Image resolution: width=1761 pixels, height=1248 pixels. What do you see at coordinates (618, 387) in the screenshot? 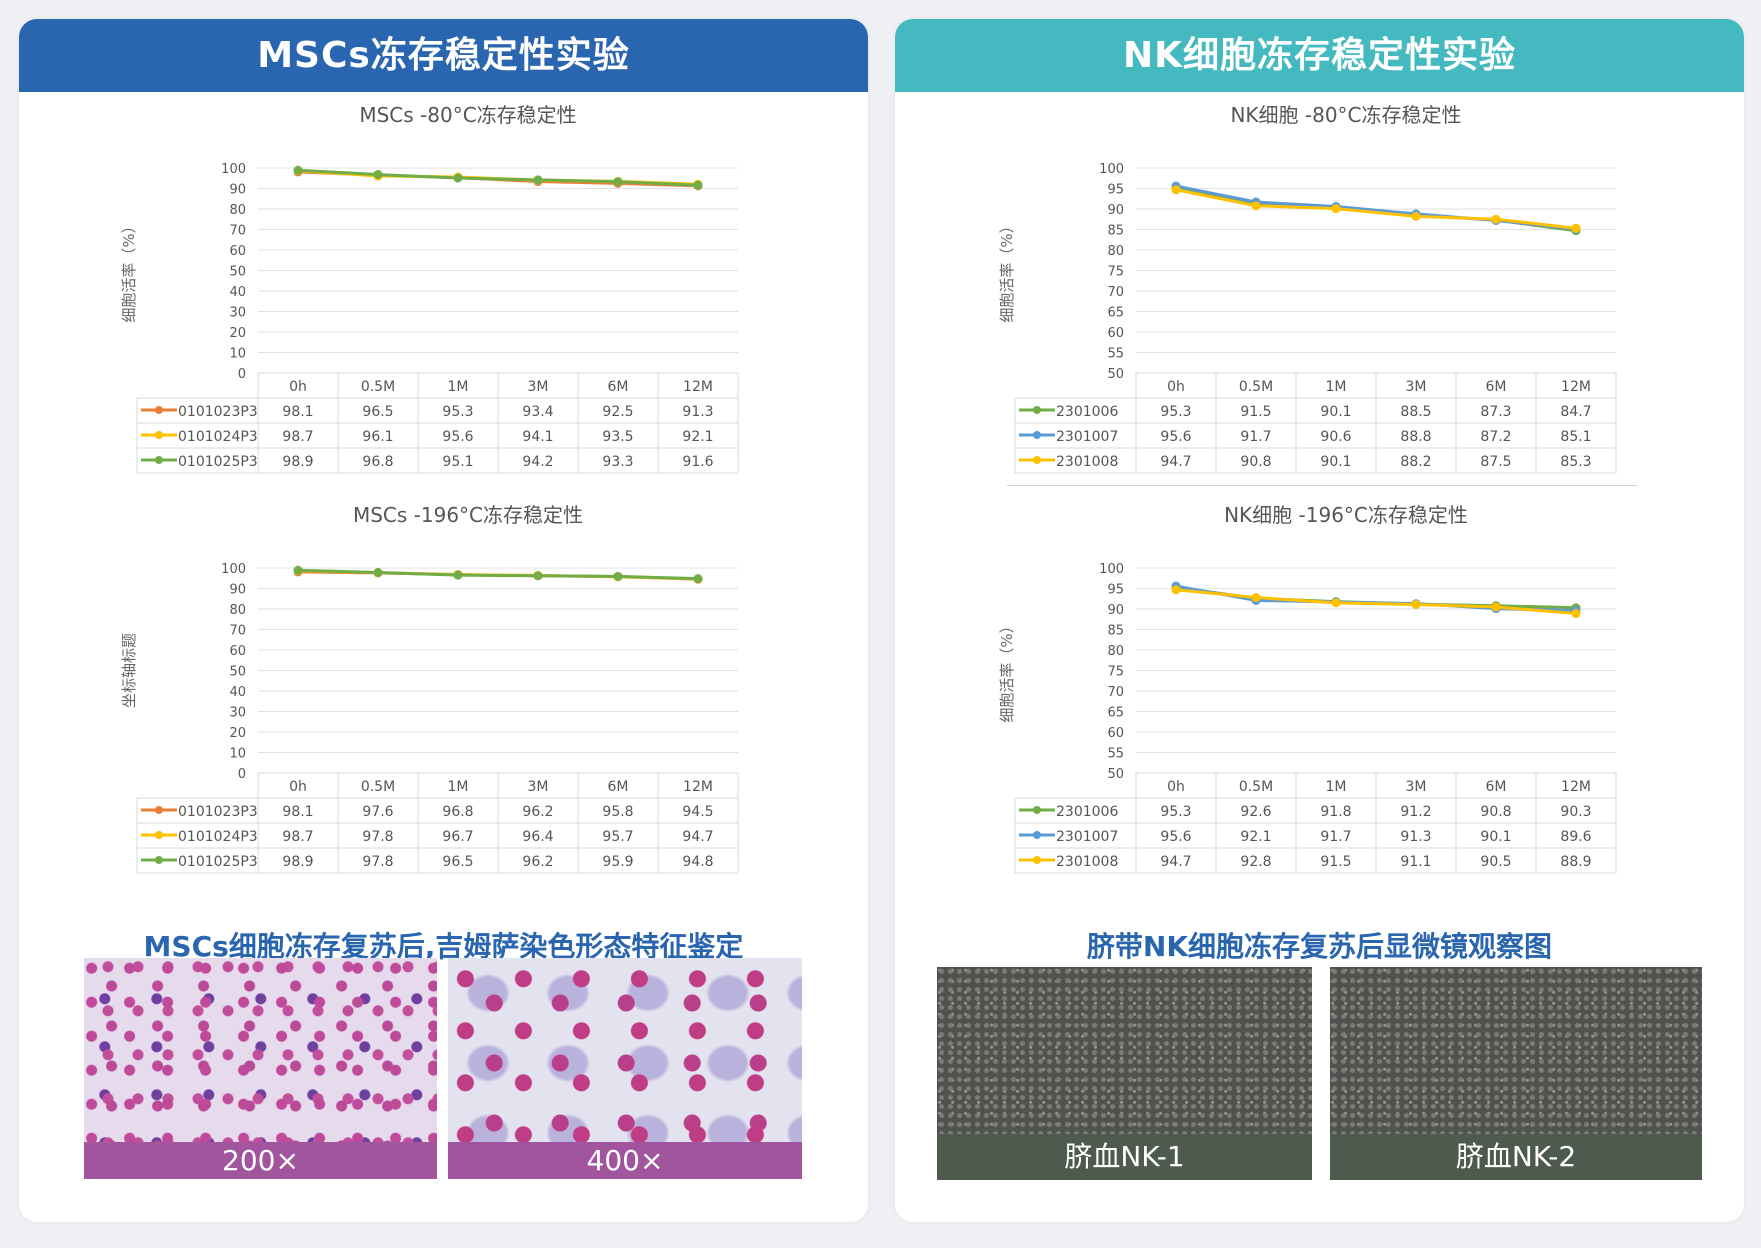
I see `x-tick-label: 6M` at bounding box center [618, 387].